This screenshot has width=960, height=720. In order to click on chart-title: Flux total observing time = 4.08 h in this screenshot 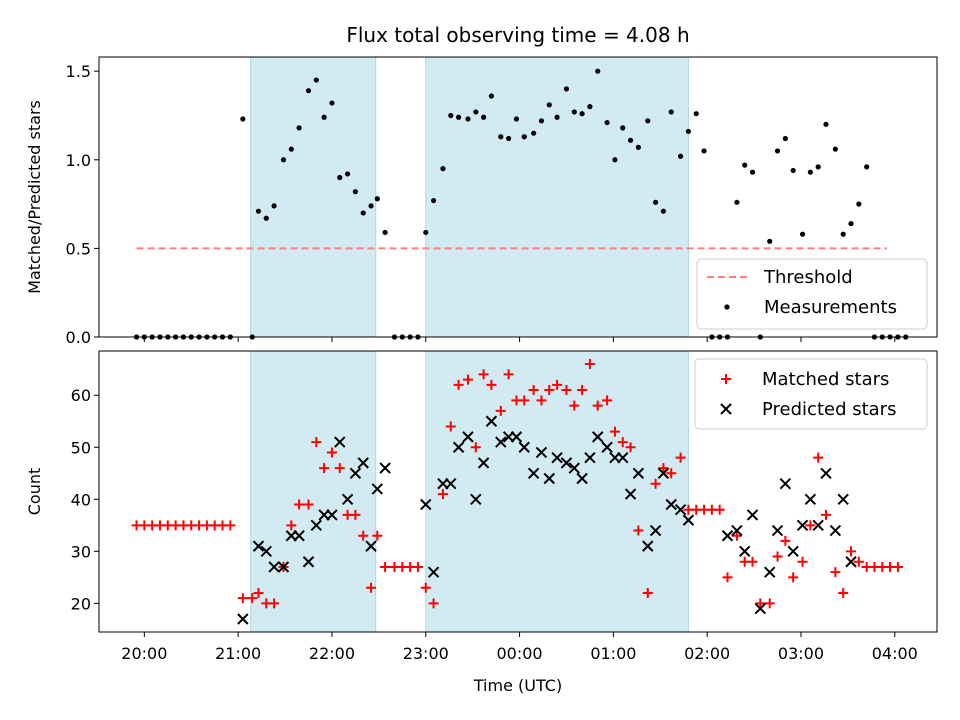, I will do `click(517, 35)`.